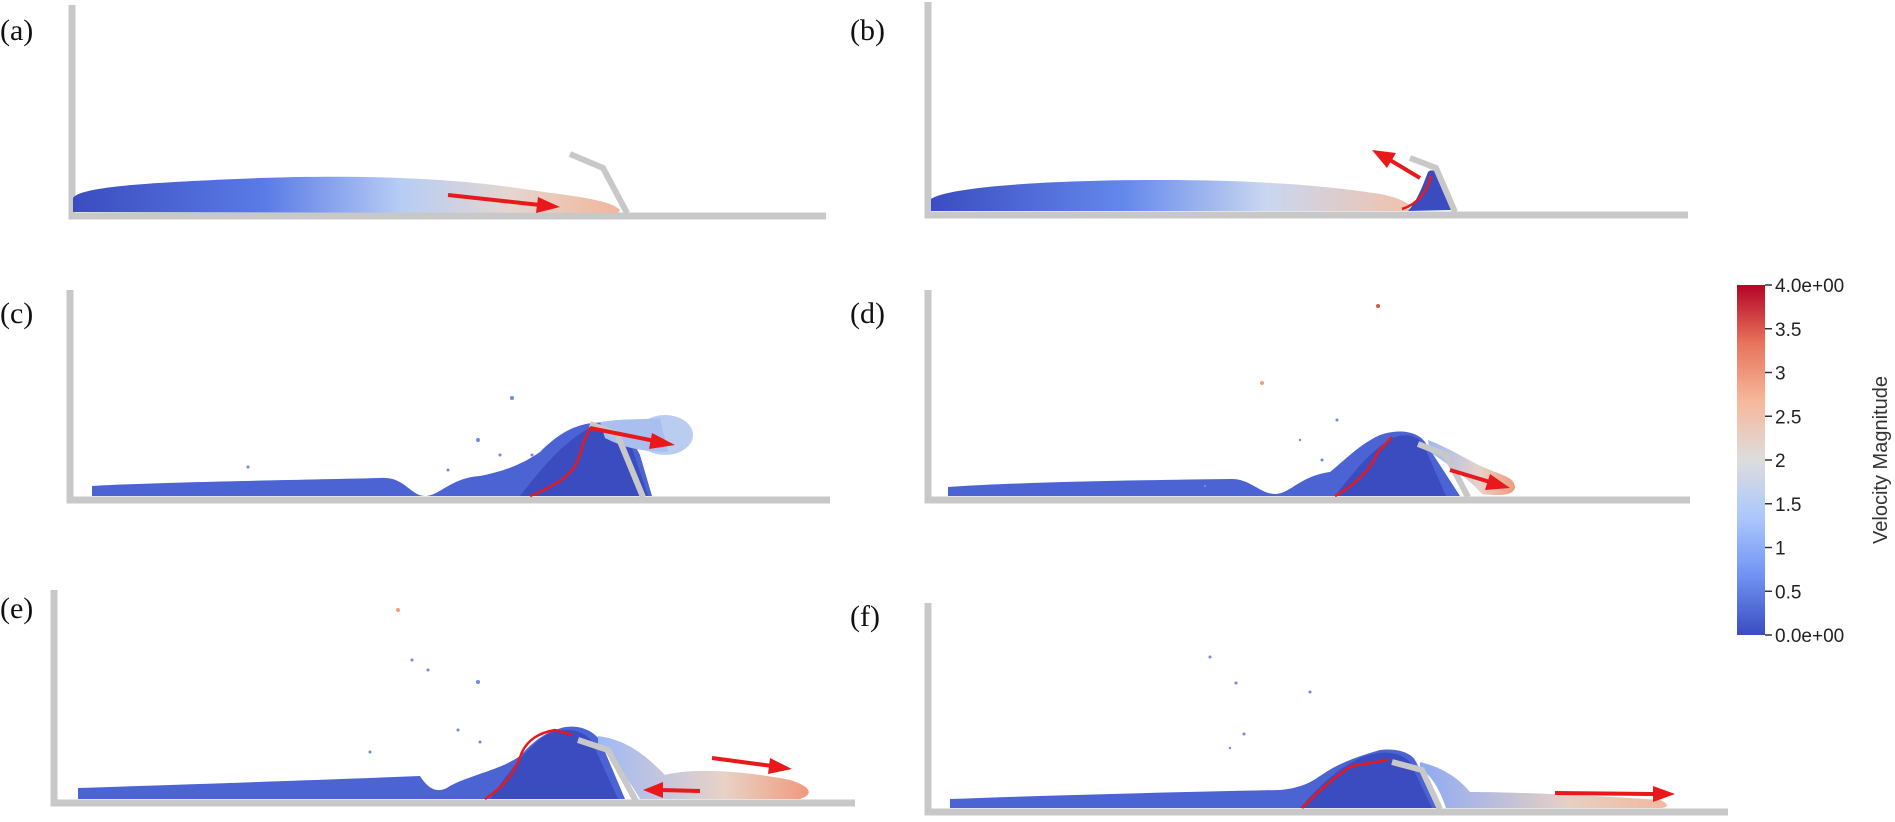 The image size is (1895, 822). What do you see at coordinates (703, 767) in the screenshot?
I see `tail-e` at bounding box center [703, 767].